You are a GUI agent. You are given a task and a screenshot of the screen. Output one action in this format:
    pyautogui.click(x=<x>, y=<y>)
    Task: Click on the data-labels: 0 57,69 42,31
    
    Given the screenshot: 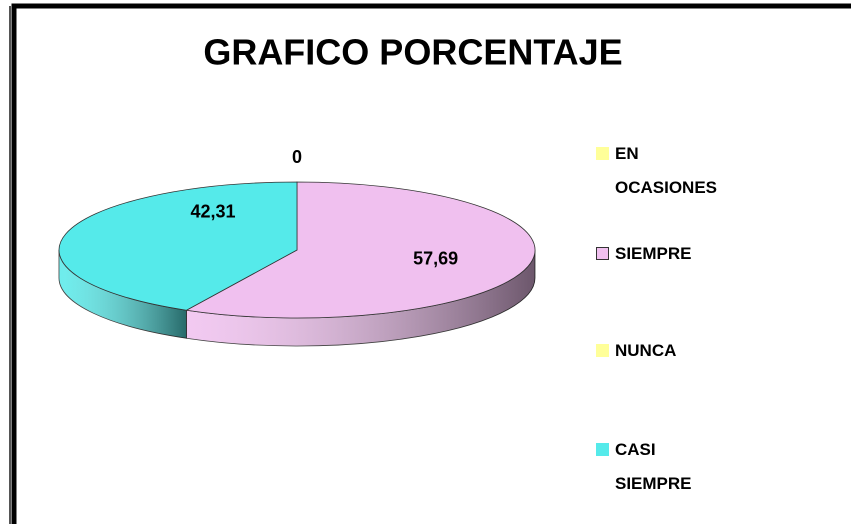 What is the action you would take?
    pyautogui.click(x=324, y=208)
    